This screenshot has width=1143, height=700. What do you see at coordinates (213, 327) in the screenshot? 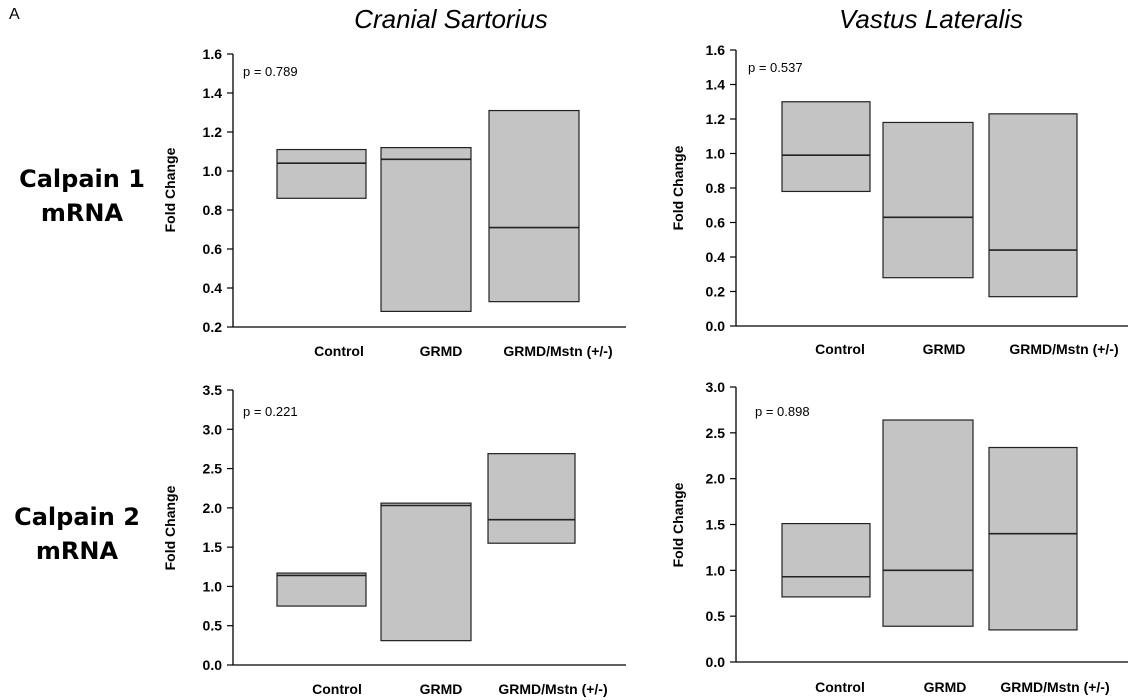
I see `calpain1-cranial-sartorius-y-tick-label: 0.2` at bounding box center [213, 327].